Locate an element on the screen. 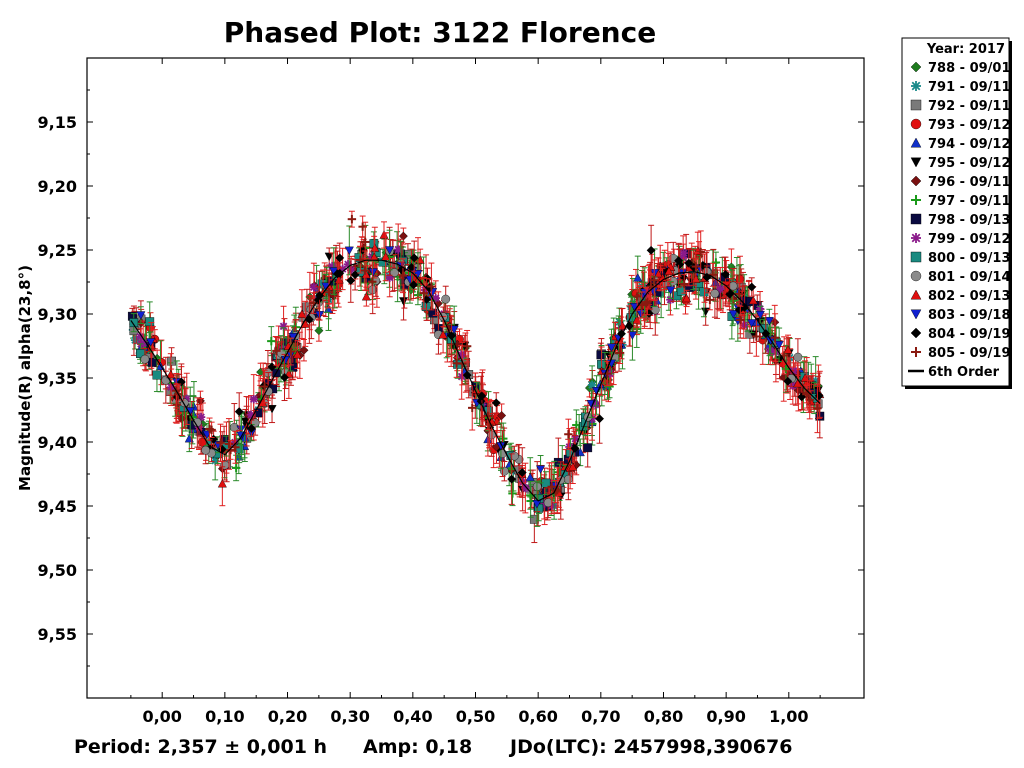  y-tick-label: 9,30 is located at coordinates (57, 314).